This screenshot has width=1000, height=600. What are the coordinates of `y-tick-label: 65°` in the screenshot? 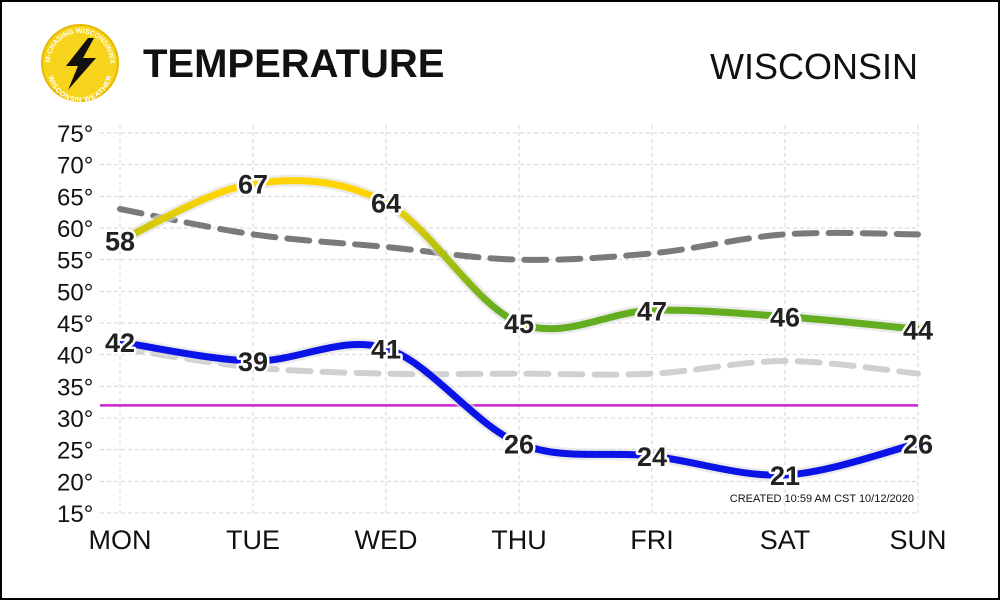 It's located at (75, 197).